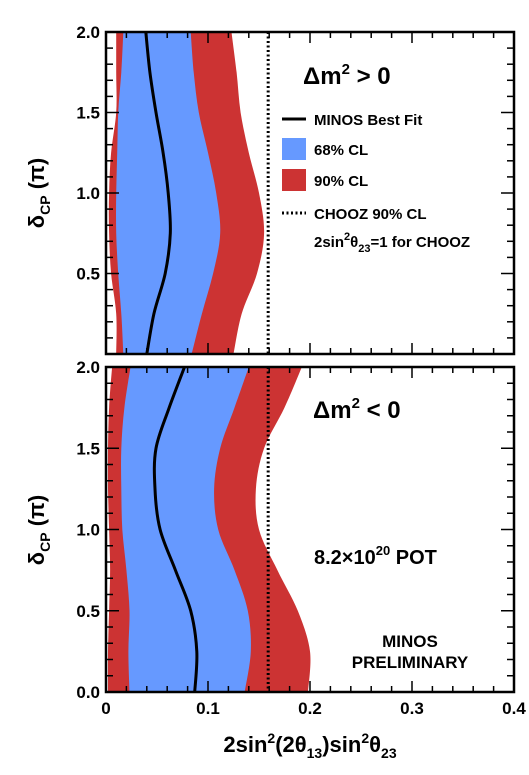  Describe the element at coordinates (105, 708) in the screenshot. I see `x-tick-label: 0` at that location.